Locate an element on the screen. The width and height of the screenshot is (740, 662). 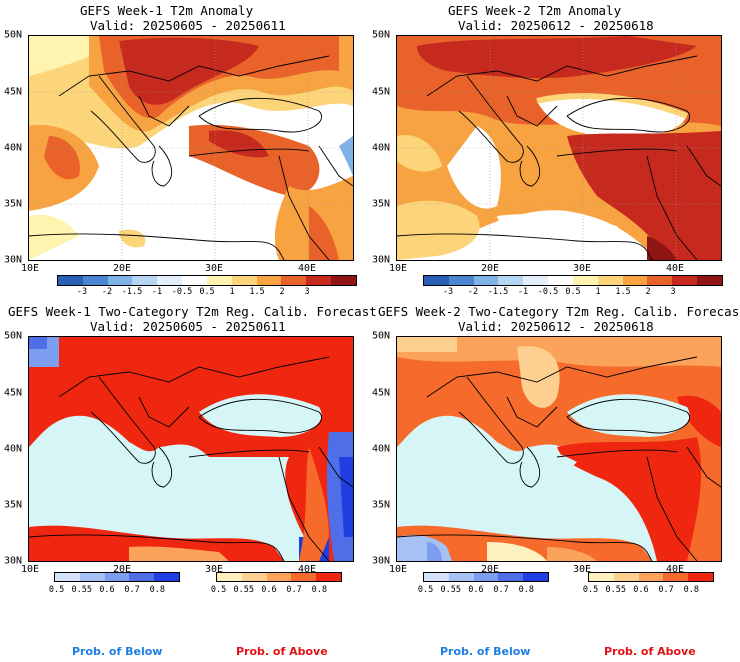
panel1-valid: Valid: 20250605 - 20250611 is located at coordinates (188, 25).